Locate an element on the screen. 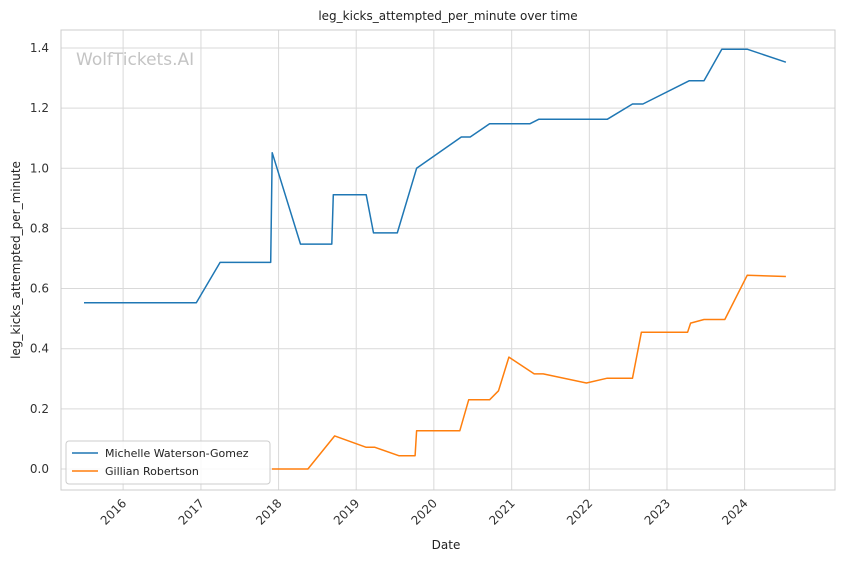  legend-box is located at coordinates (168, 462).